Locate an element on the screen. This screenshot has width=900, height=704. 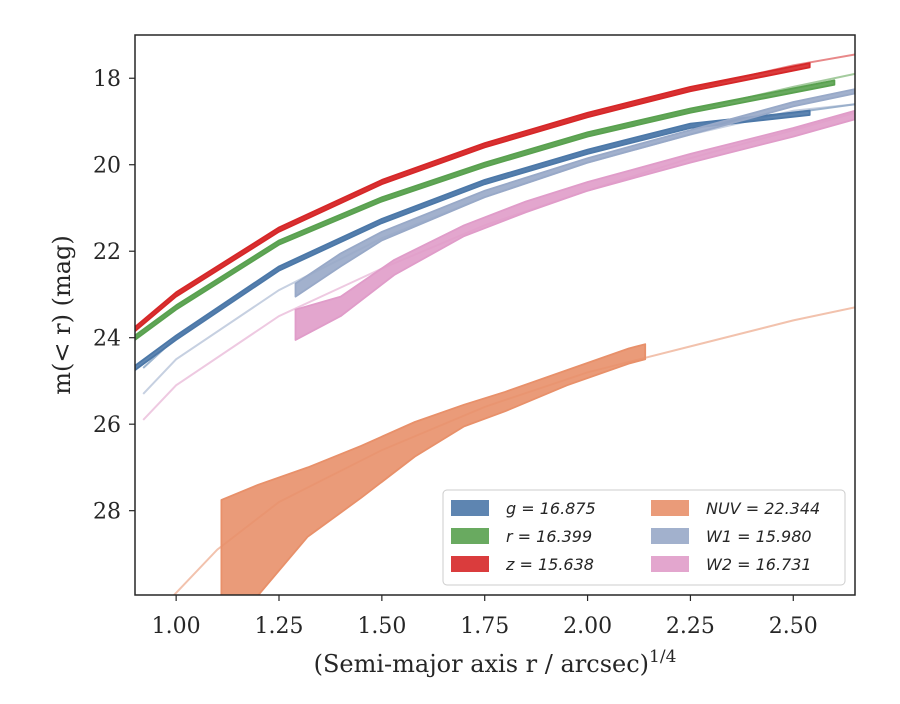
legend-label-w1: W1 = 15.980 is located at coordinates (759, 536).